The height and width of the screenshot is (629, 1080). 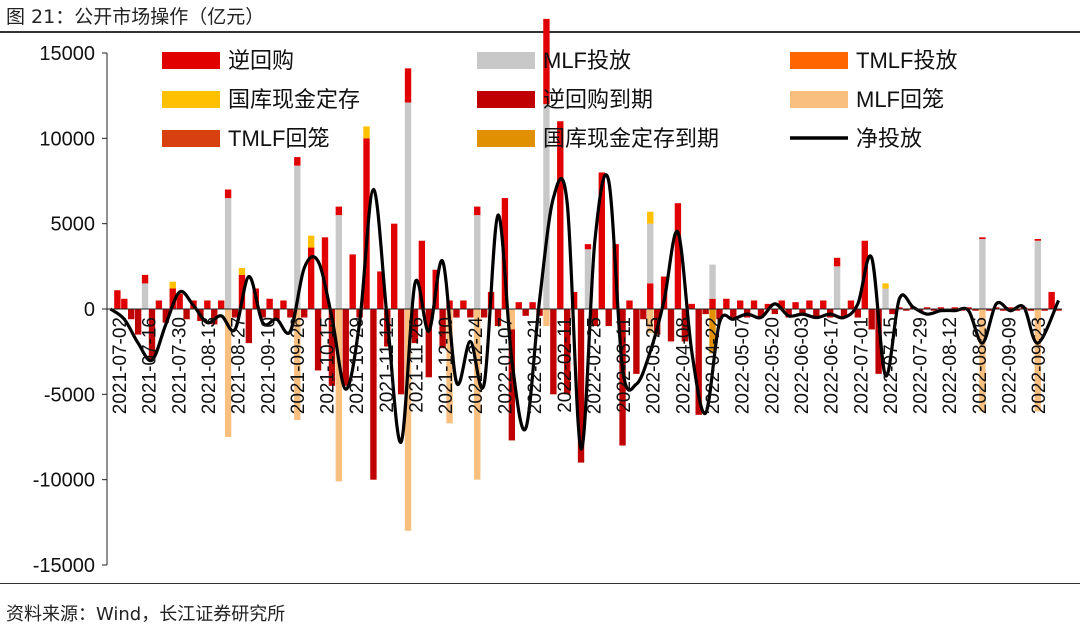 I want to click on legend-label: 国库现金定存, so click(x=294, y=99).